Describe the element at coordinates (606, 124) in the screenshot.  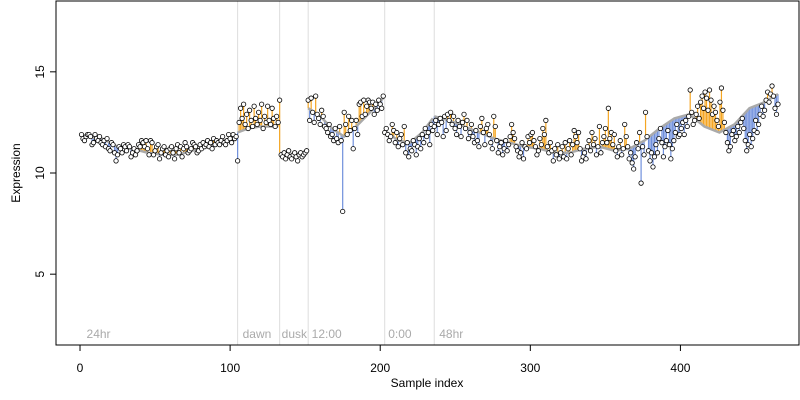
I see `fitted-line` at that location.